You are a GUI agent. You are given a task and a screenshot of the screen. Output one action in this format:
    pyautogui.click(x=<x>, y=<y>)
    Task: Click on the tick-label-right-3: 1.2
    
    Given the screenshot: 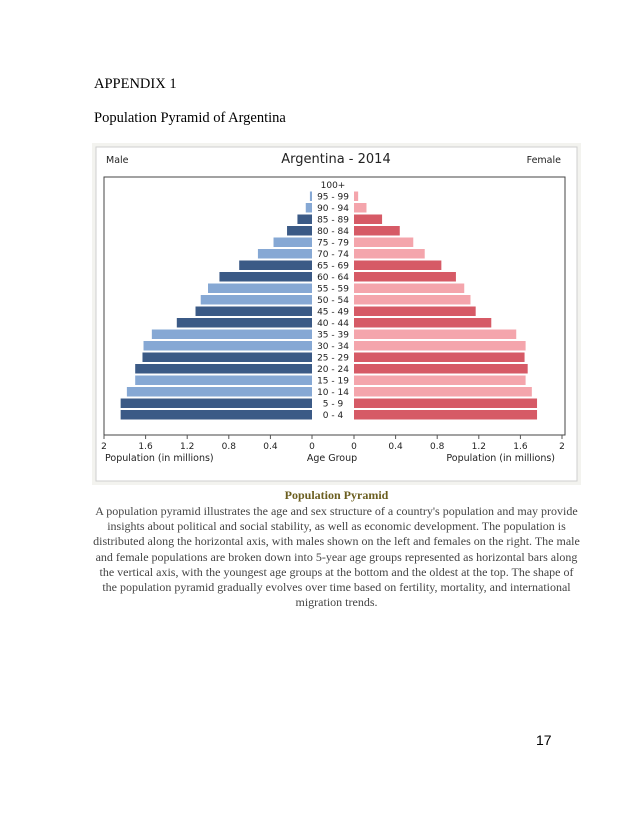 What is the action you would take?
    pyautogui.click(x=479, y=447)
    